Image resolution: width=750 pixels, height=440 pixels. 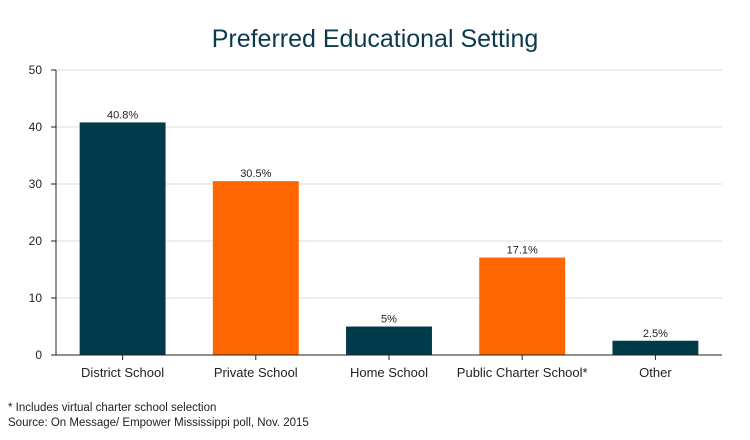 What do you see at coordinates (256, 372) in the screenshot?
I see `category-label: Private School` at bounding box center [256, 372].